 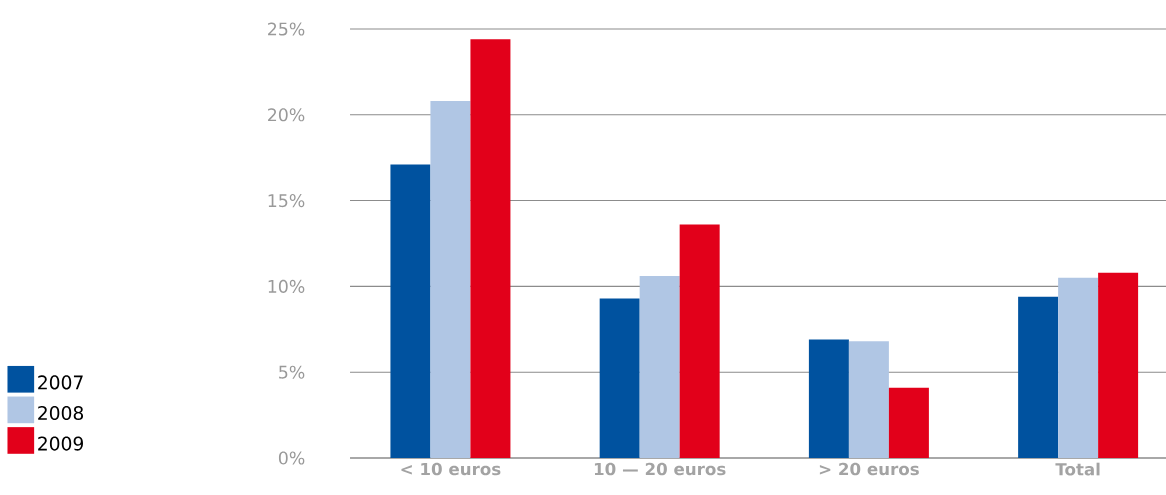 I want to click on y-tick-label: 25%, so click(x=286, y=29).